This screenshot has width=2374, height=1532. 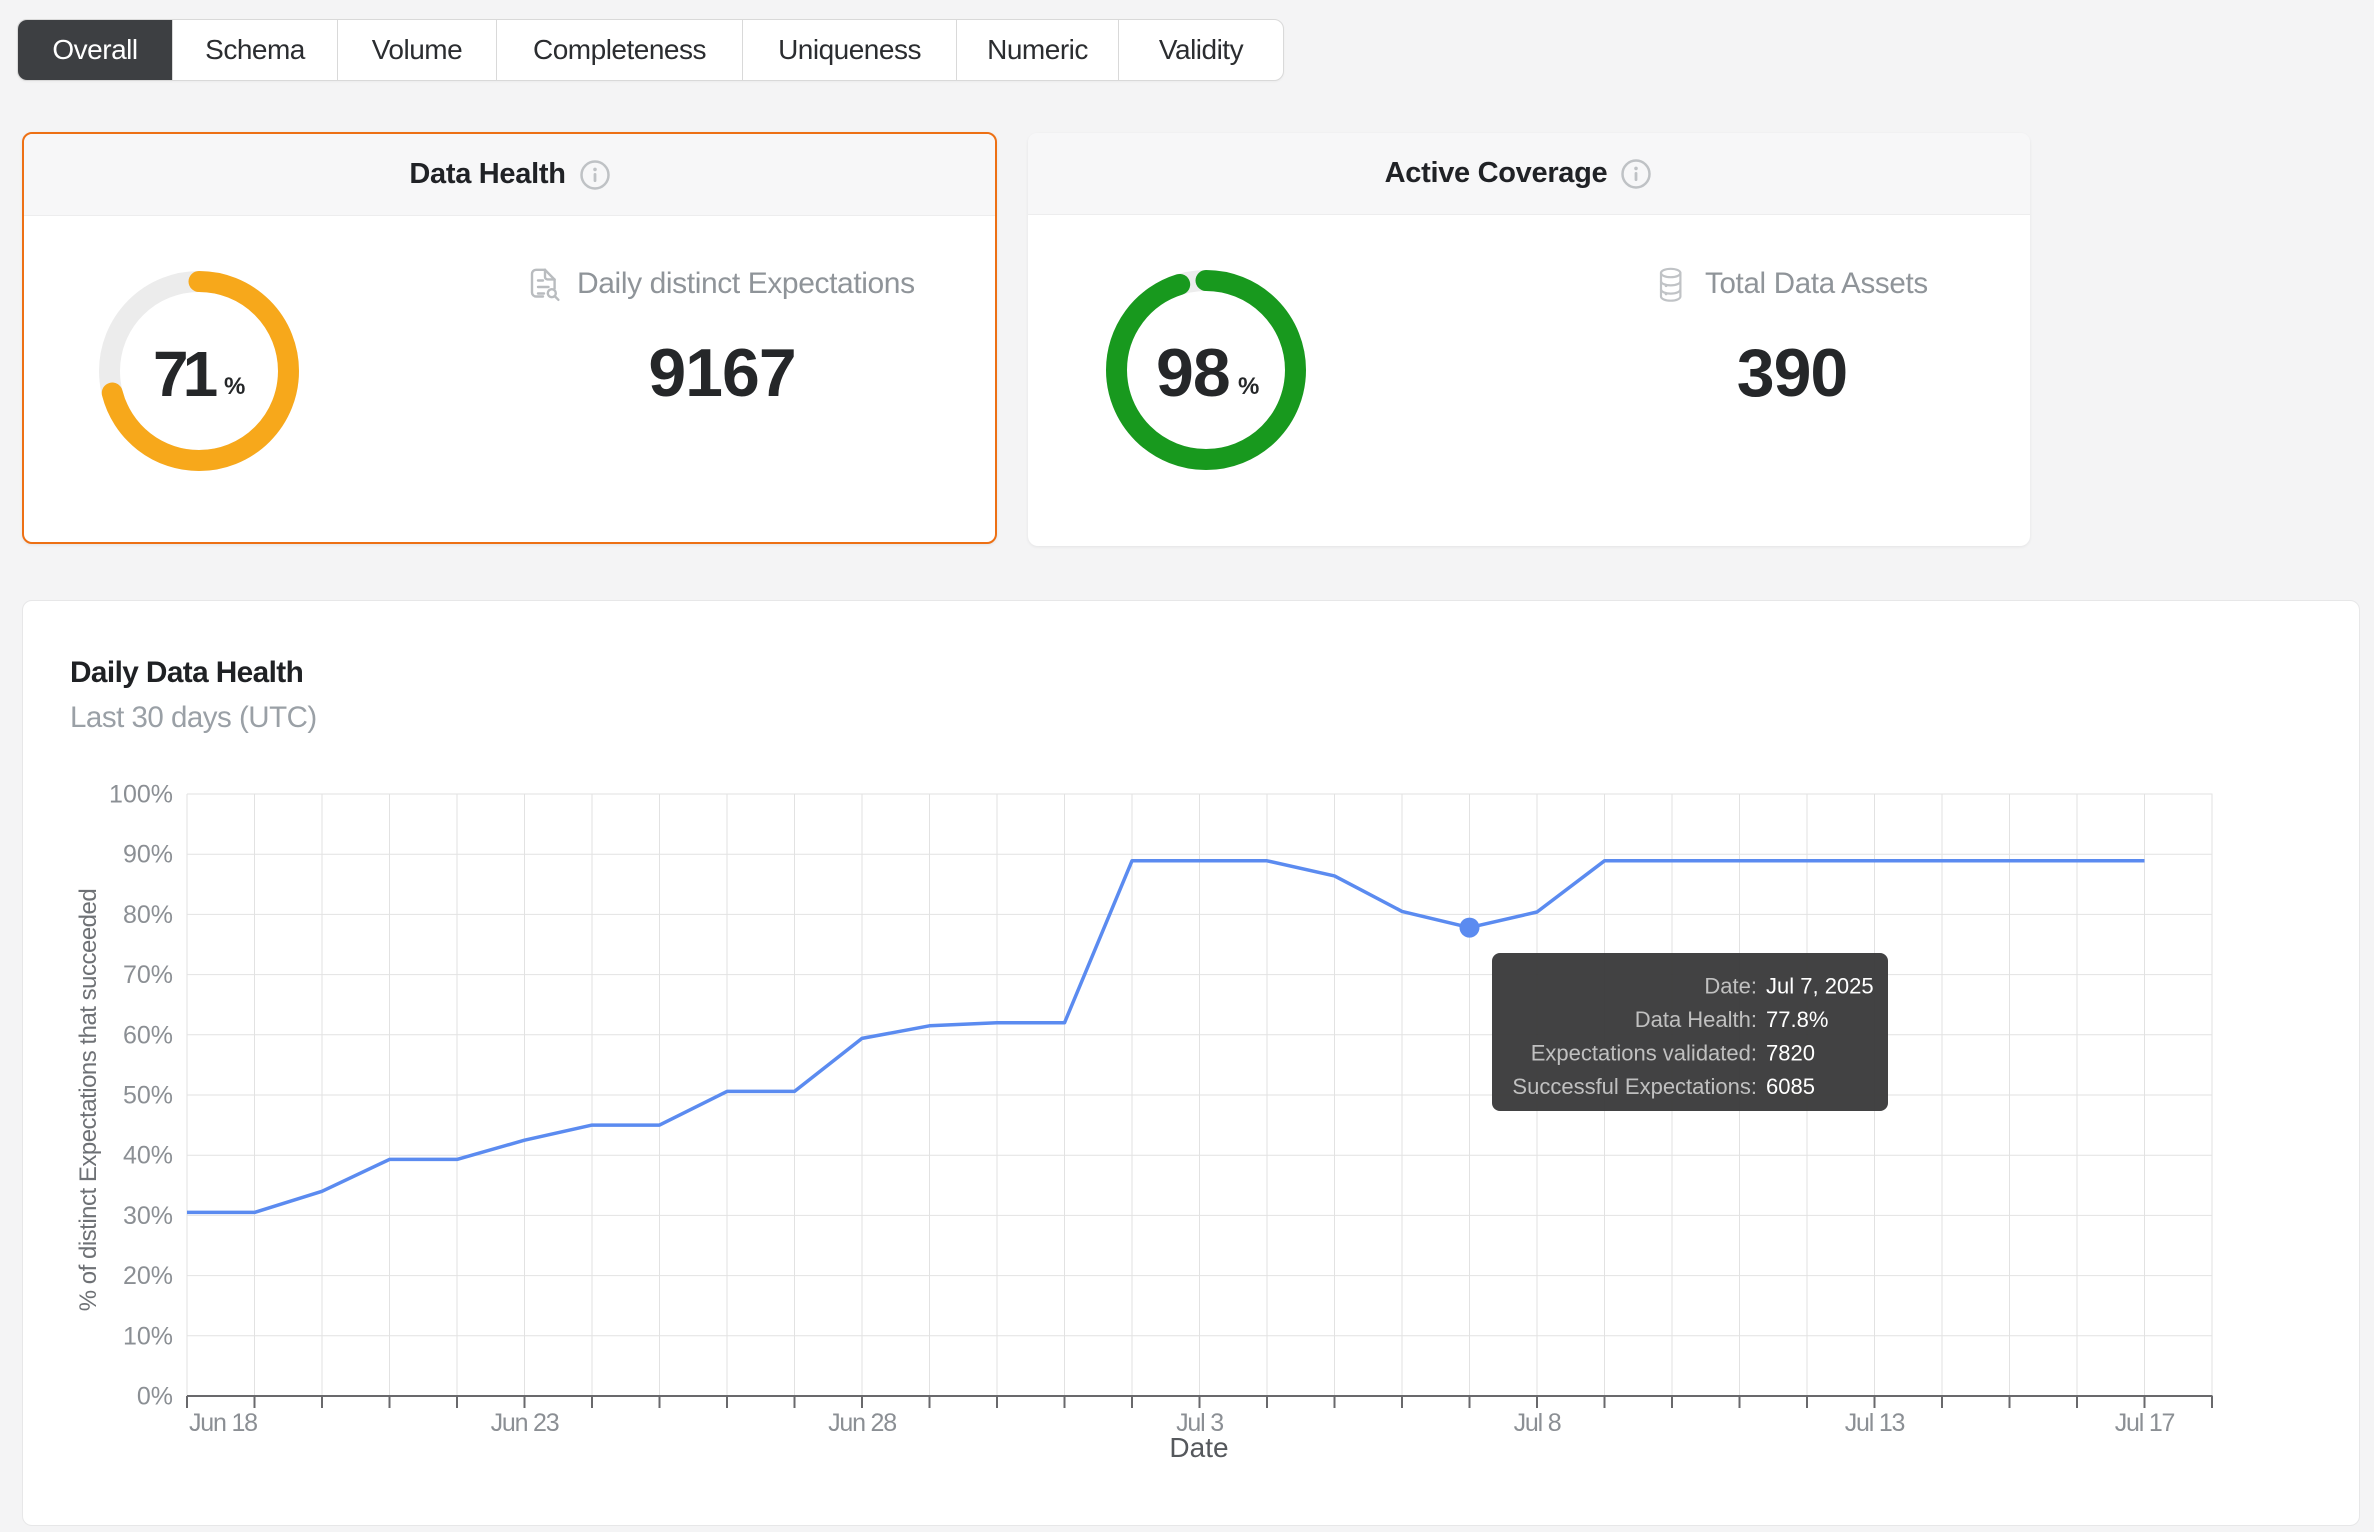 I want to click on svg-text: 6085, so click(x=1790, y=1086).